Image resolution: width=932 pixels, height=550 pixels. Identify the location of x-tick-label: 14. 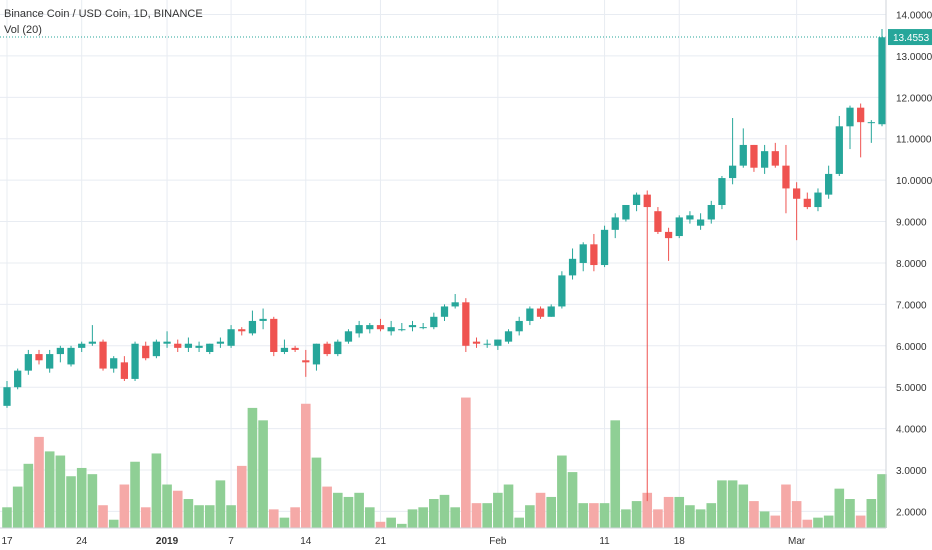
(306, 541).